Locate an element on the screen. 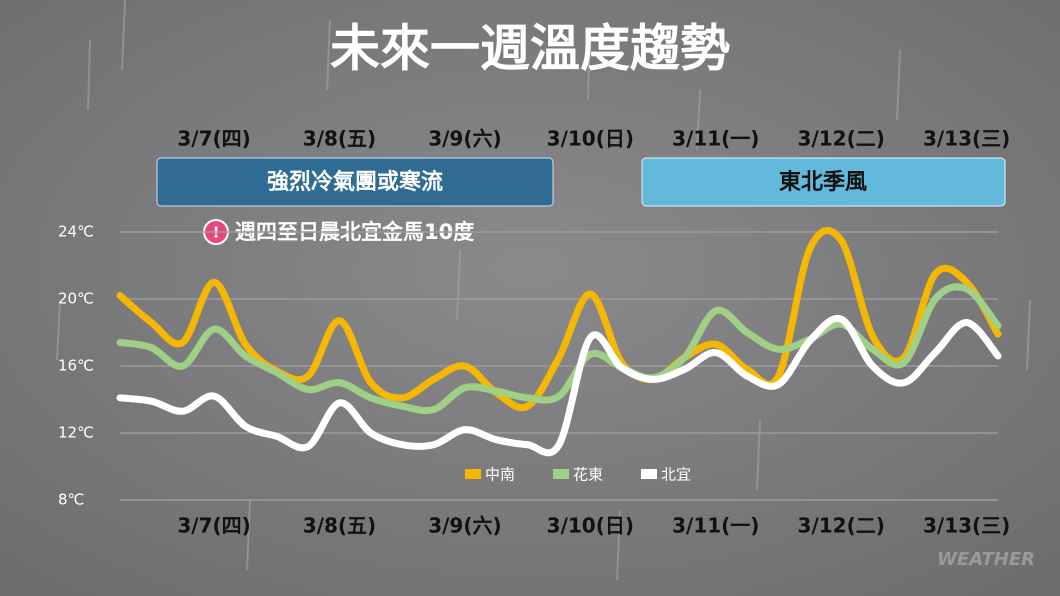  x-tick-label-top: 3/11(一) is located at coordinates (715, 139).